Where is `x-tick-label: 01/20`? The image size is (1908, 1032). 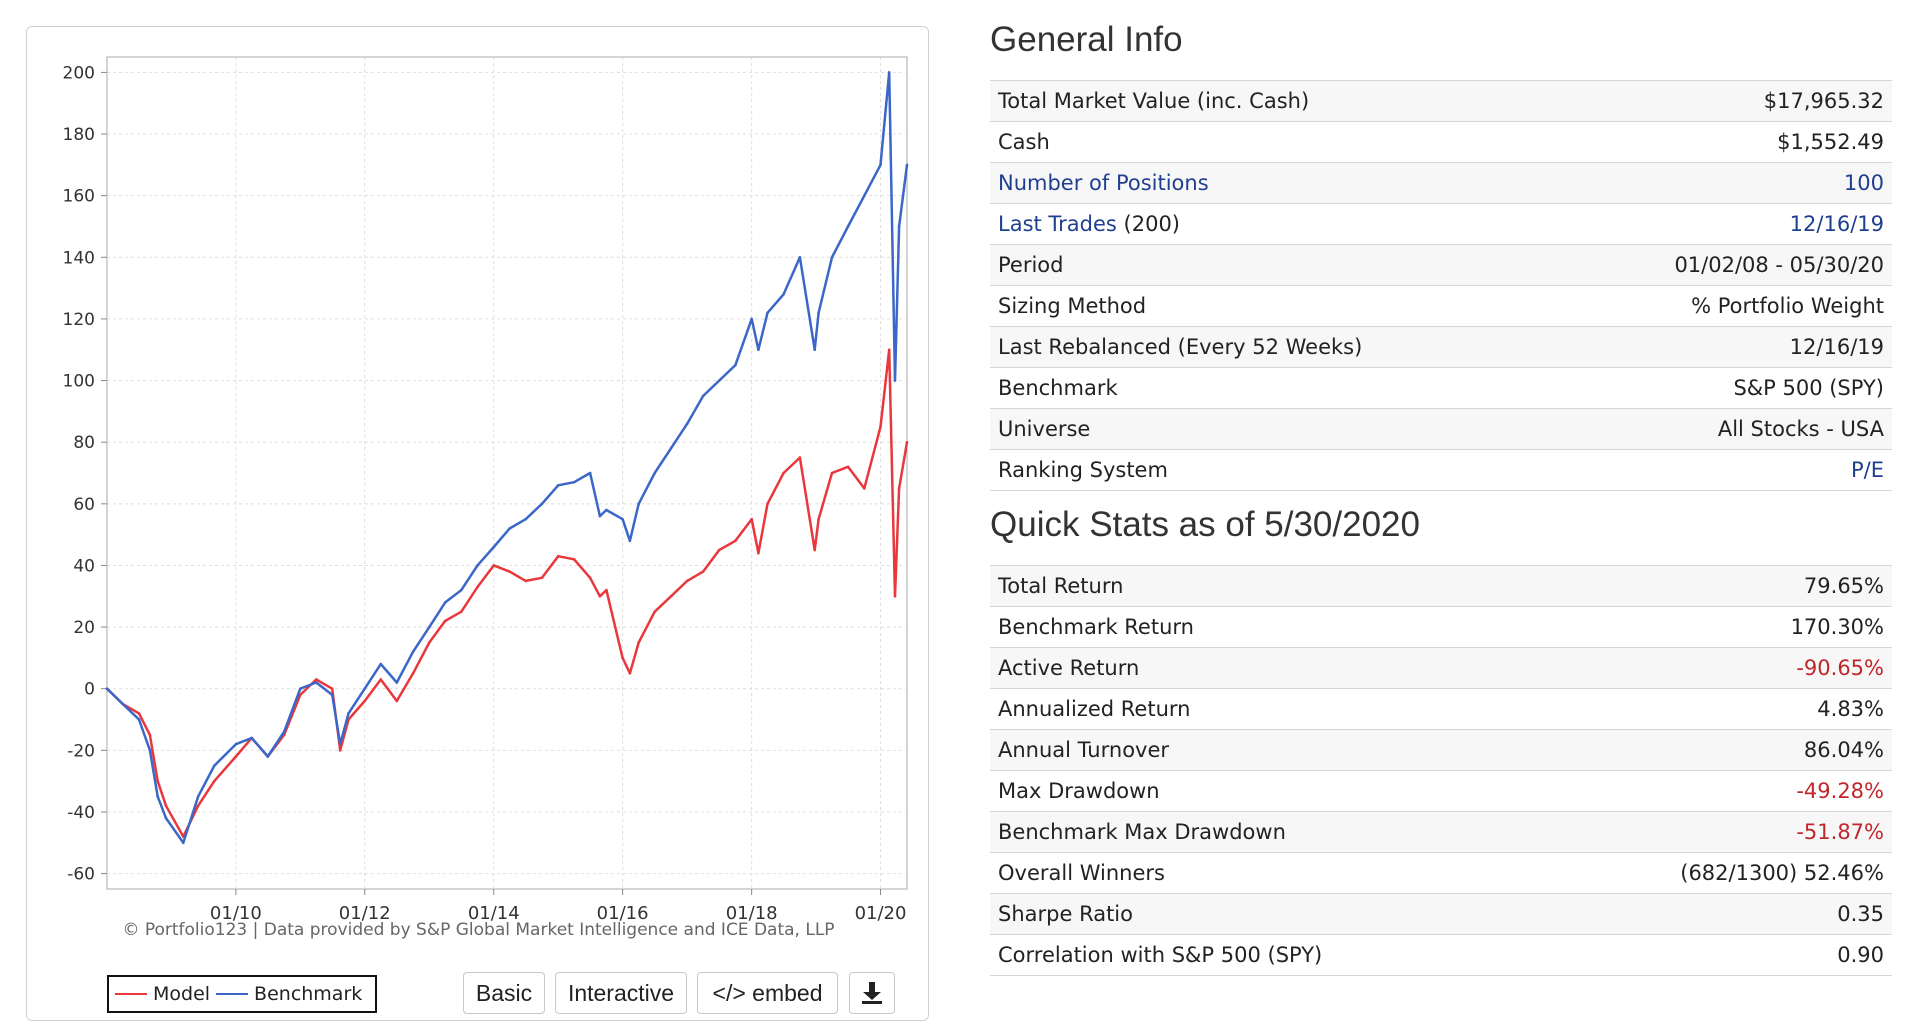
x-tick-label: 01/20 is located at coordinates (881, 913).